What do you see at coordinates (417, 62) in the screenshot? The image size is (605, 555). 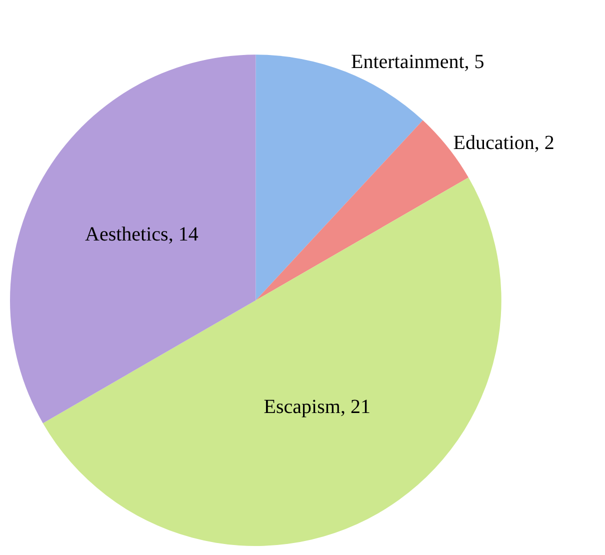 I see `slice-label: Entertainment, 5` at bounding box center [417, 62].